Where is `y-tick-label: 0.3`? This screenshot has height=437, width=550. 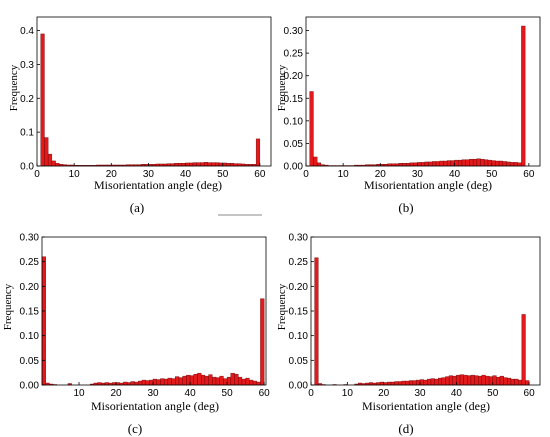 y-tick-label: 0.3 is located at coordinates (27, 65).